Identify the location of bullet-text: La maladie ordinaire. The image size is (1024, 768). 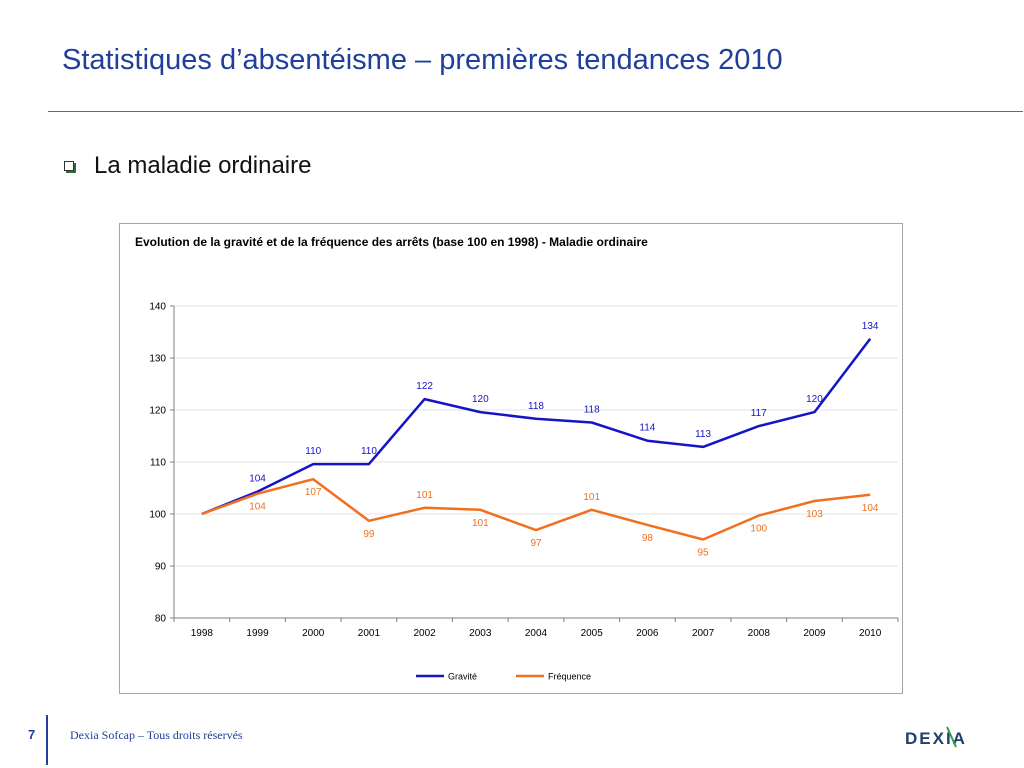
(203, 165).